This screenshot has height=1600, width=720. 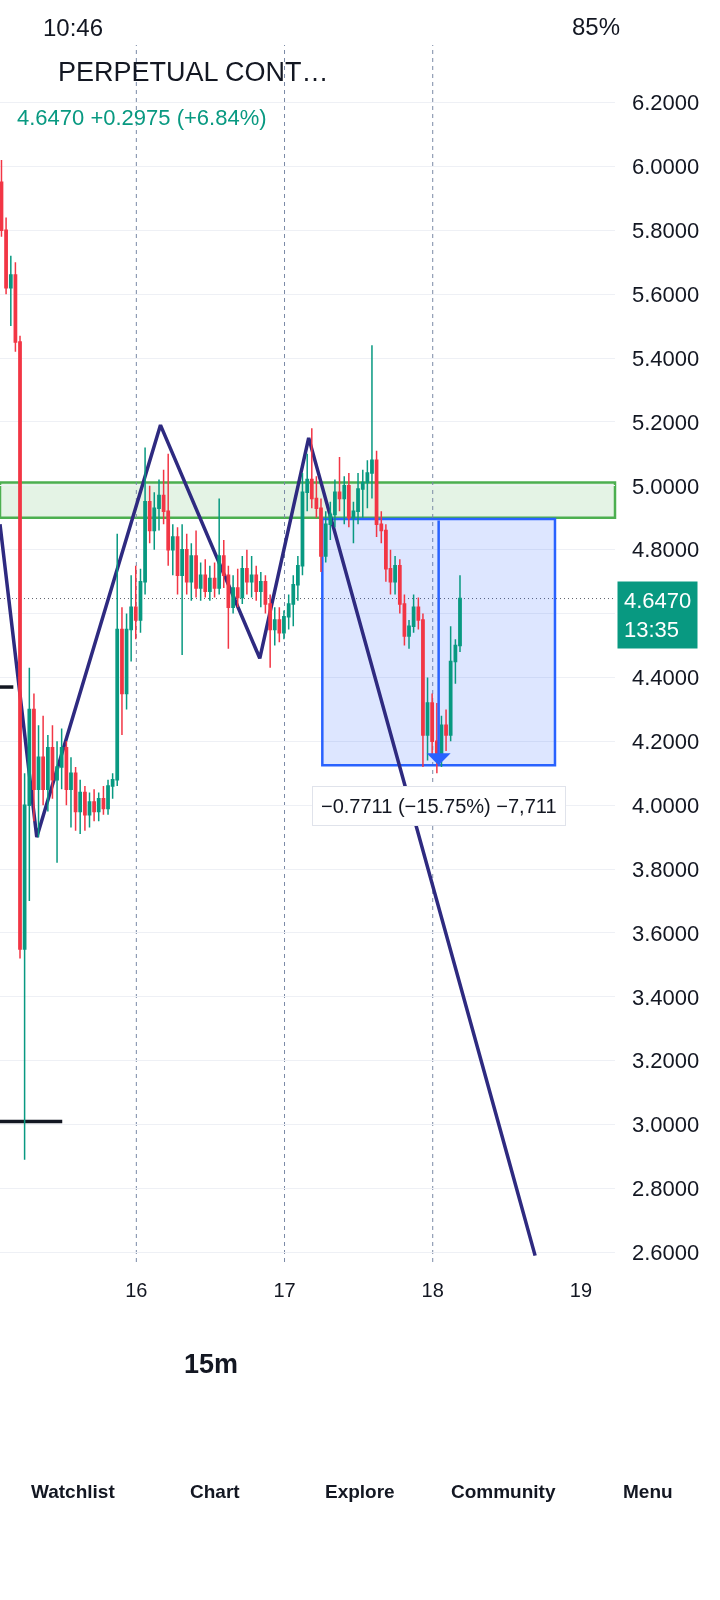 I want to click on ref-line-label: 4.6470 13:35, so click(x=658, y=615).